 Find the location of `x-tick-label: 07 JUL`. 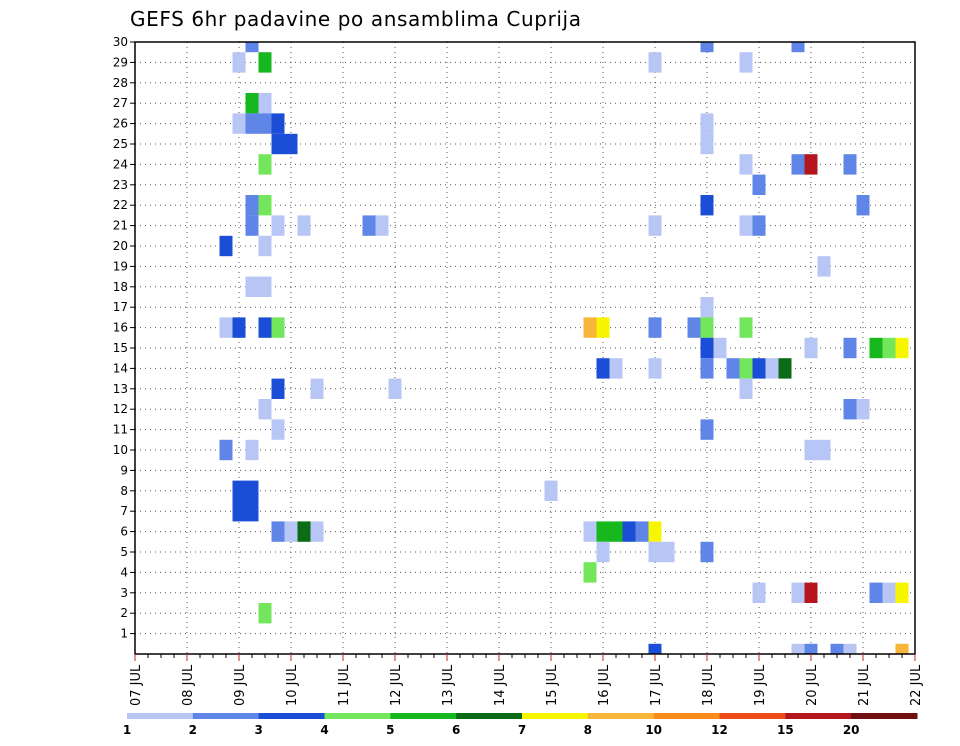

x-tick-label: 07 JUL is located at coordinates (136, 685).